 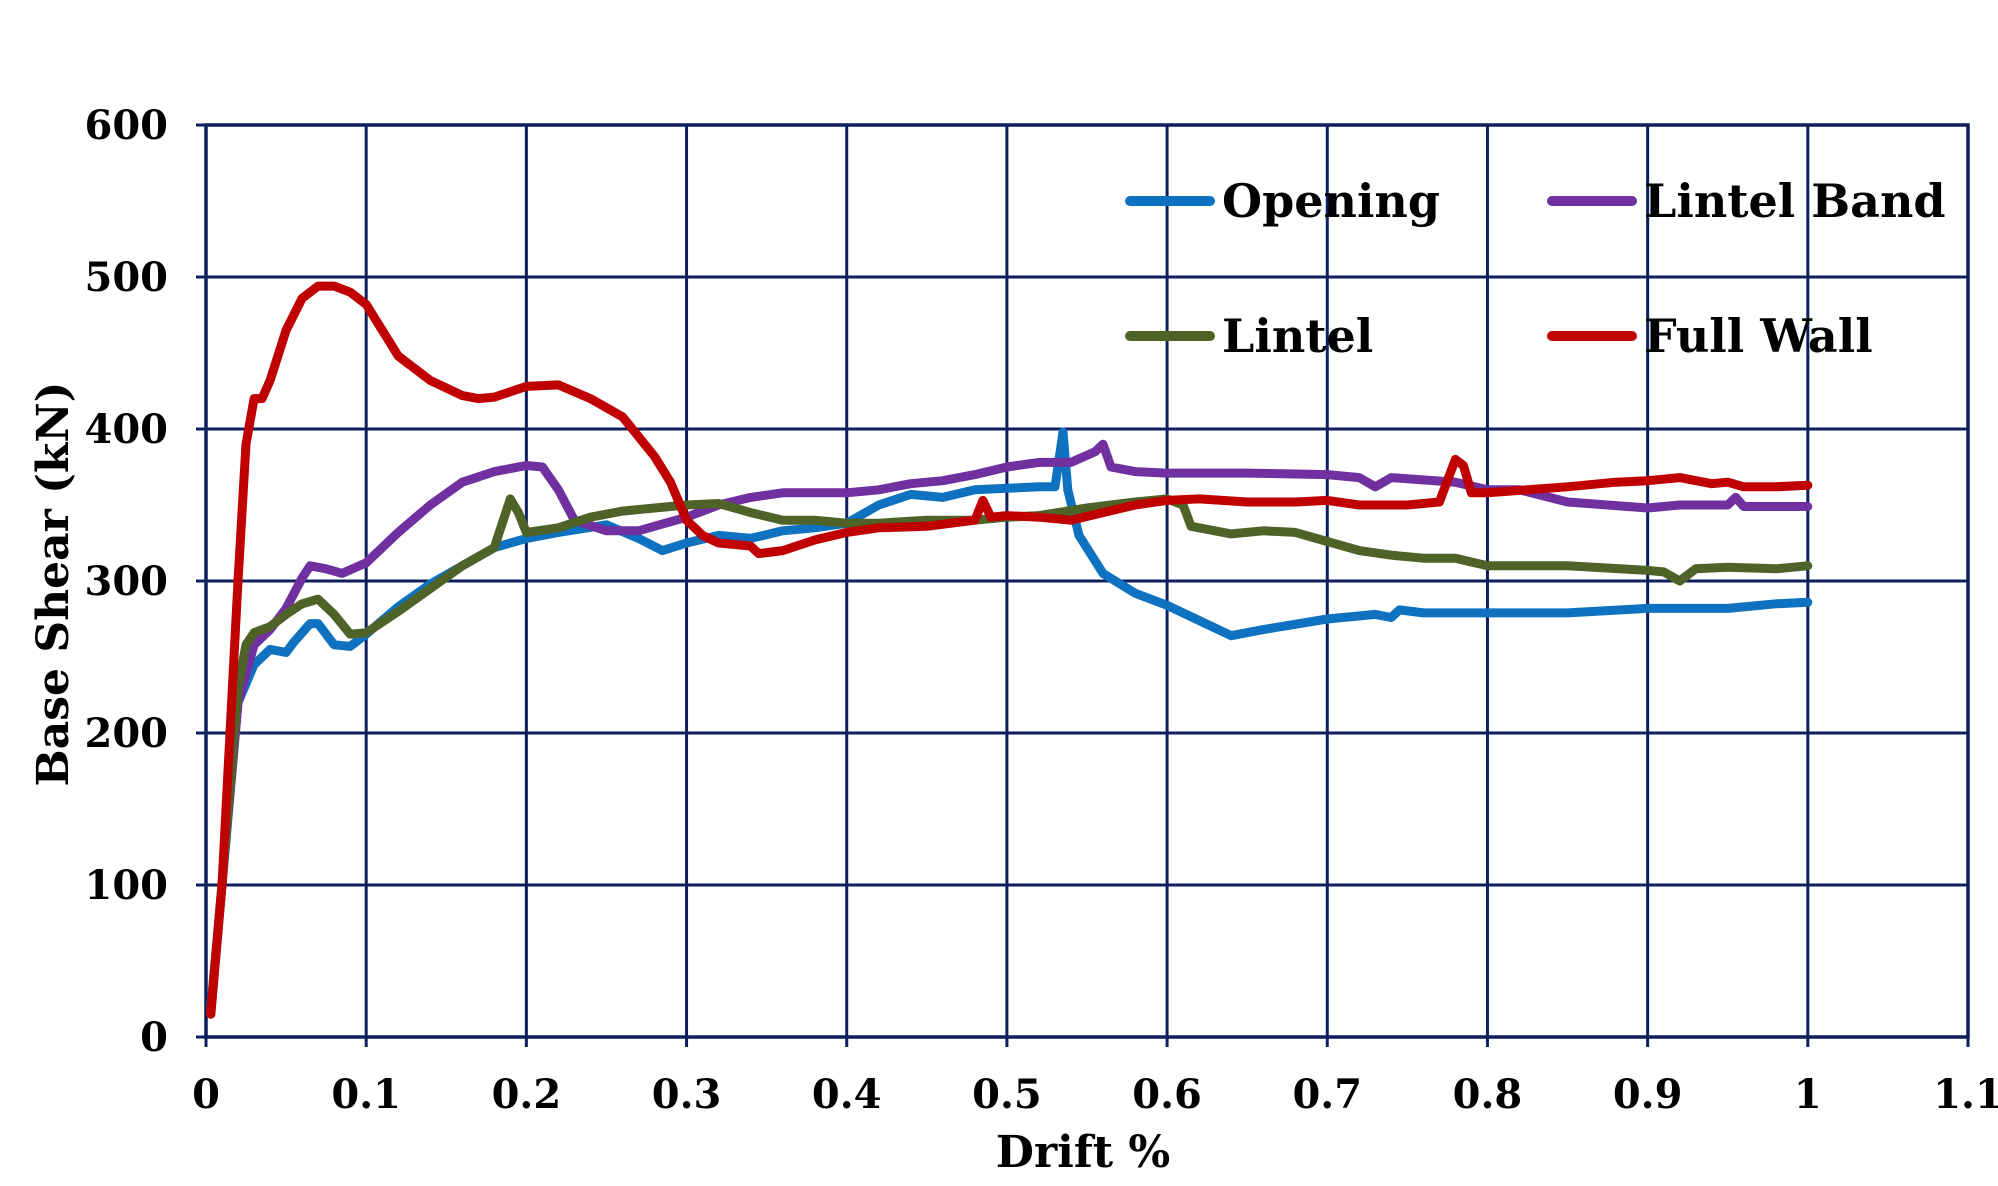 What do you see at coordinates (1083, 1152) in the screenshot?
I see `x-axis-title: Drift %` at bounding box center [1083, 1152].